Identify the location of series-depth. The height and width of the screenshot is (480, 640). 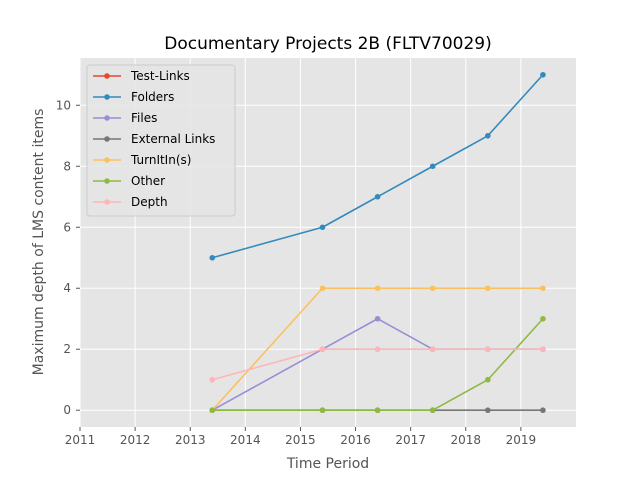
(377, 364).